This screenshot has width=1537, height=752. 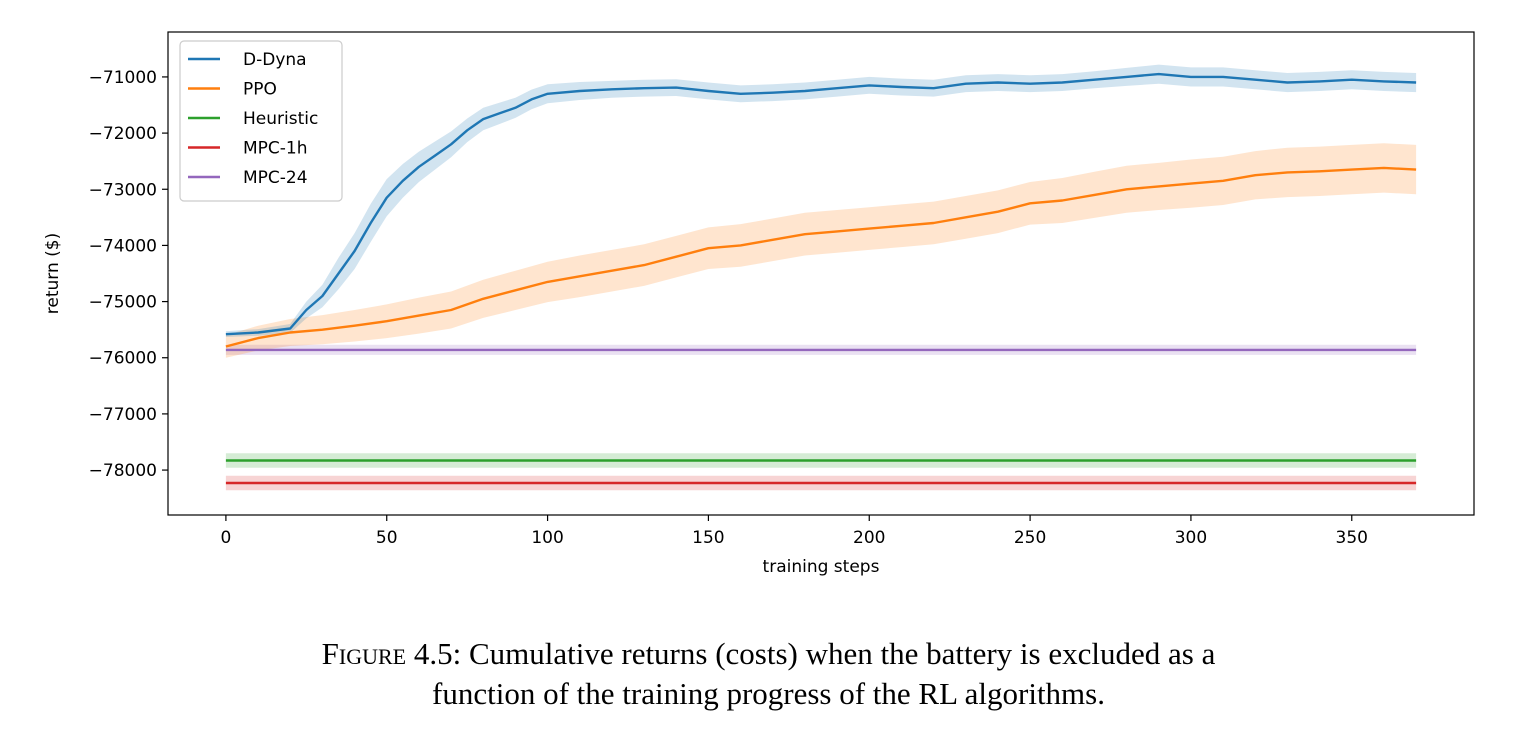 I want to click on y-tick-label: −78000, so click(x=123, y=471).